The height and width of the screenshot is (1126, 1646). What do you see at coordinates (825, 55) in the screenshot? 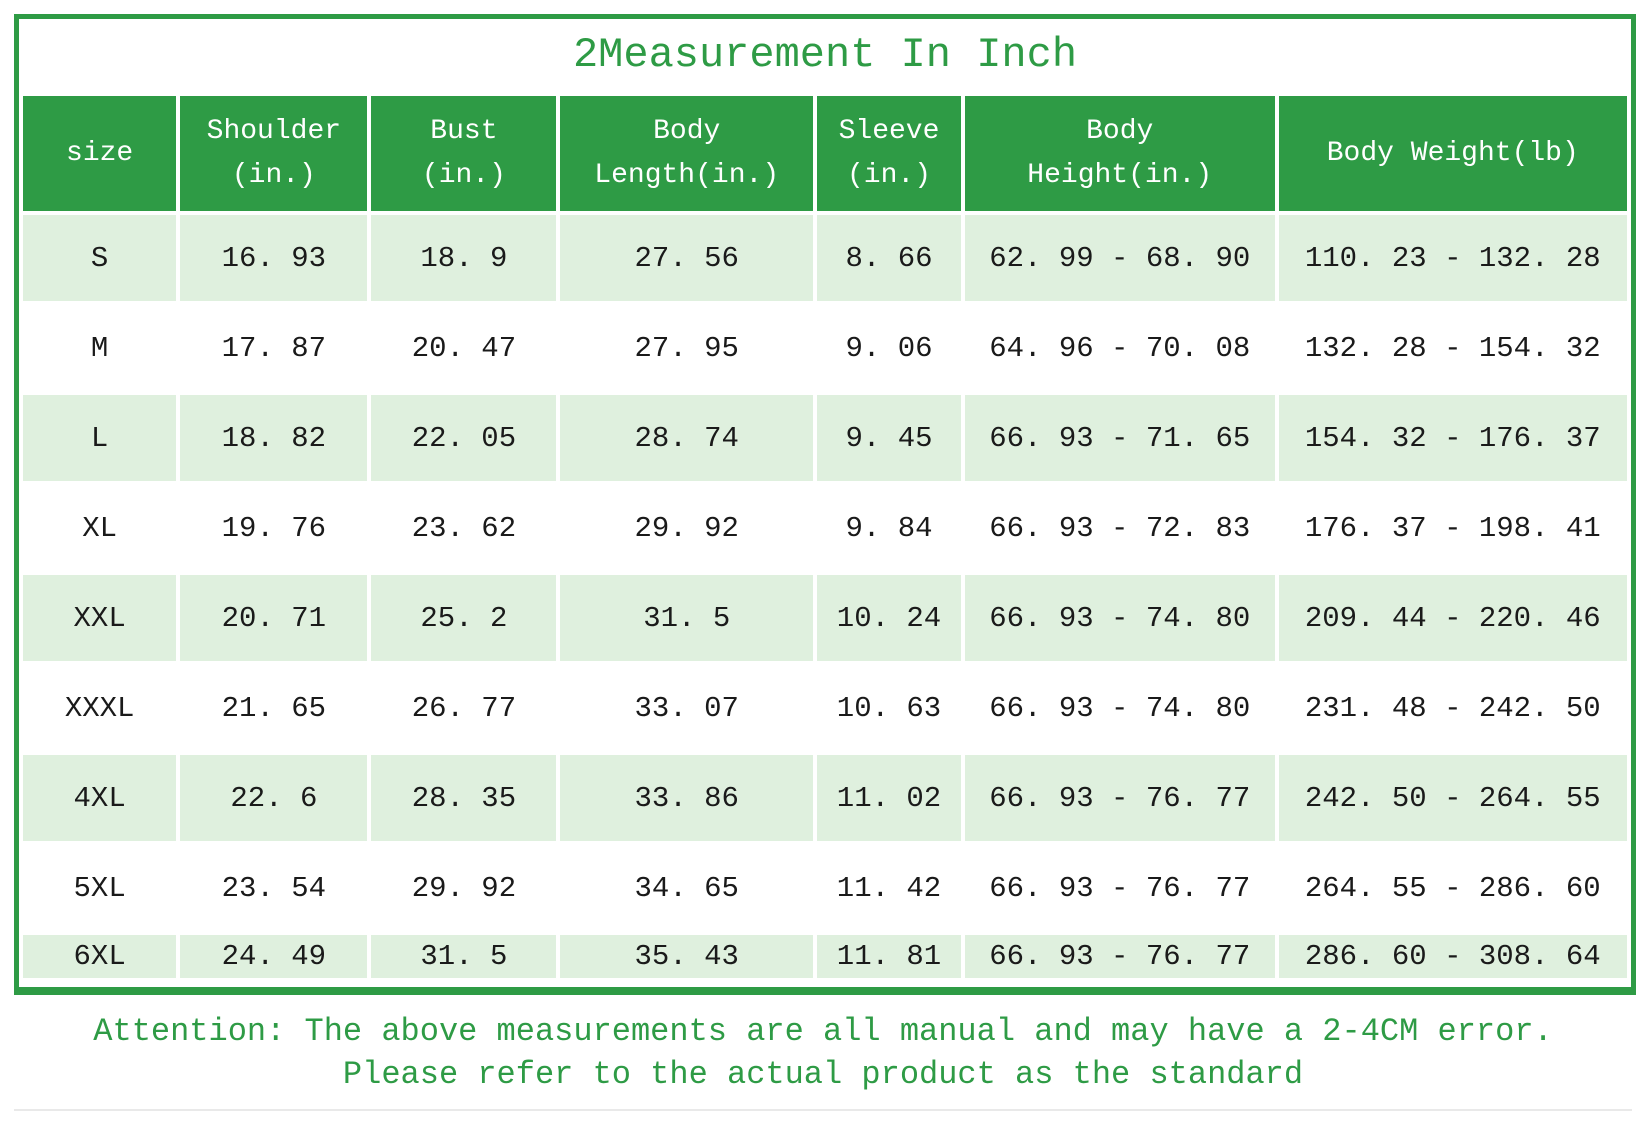
I see `chart-title: 2Measurement In Inch` at bounding box center [825, 55].